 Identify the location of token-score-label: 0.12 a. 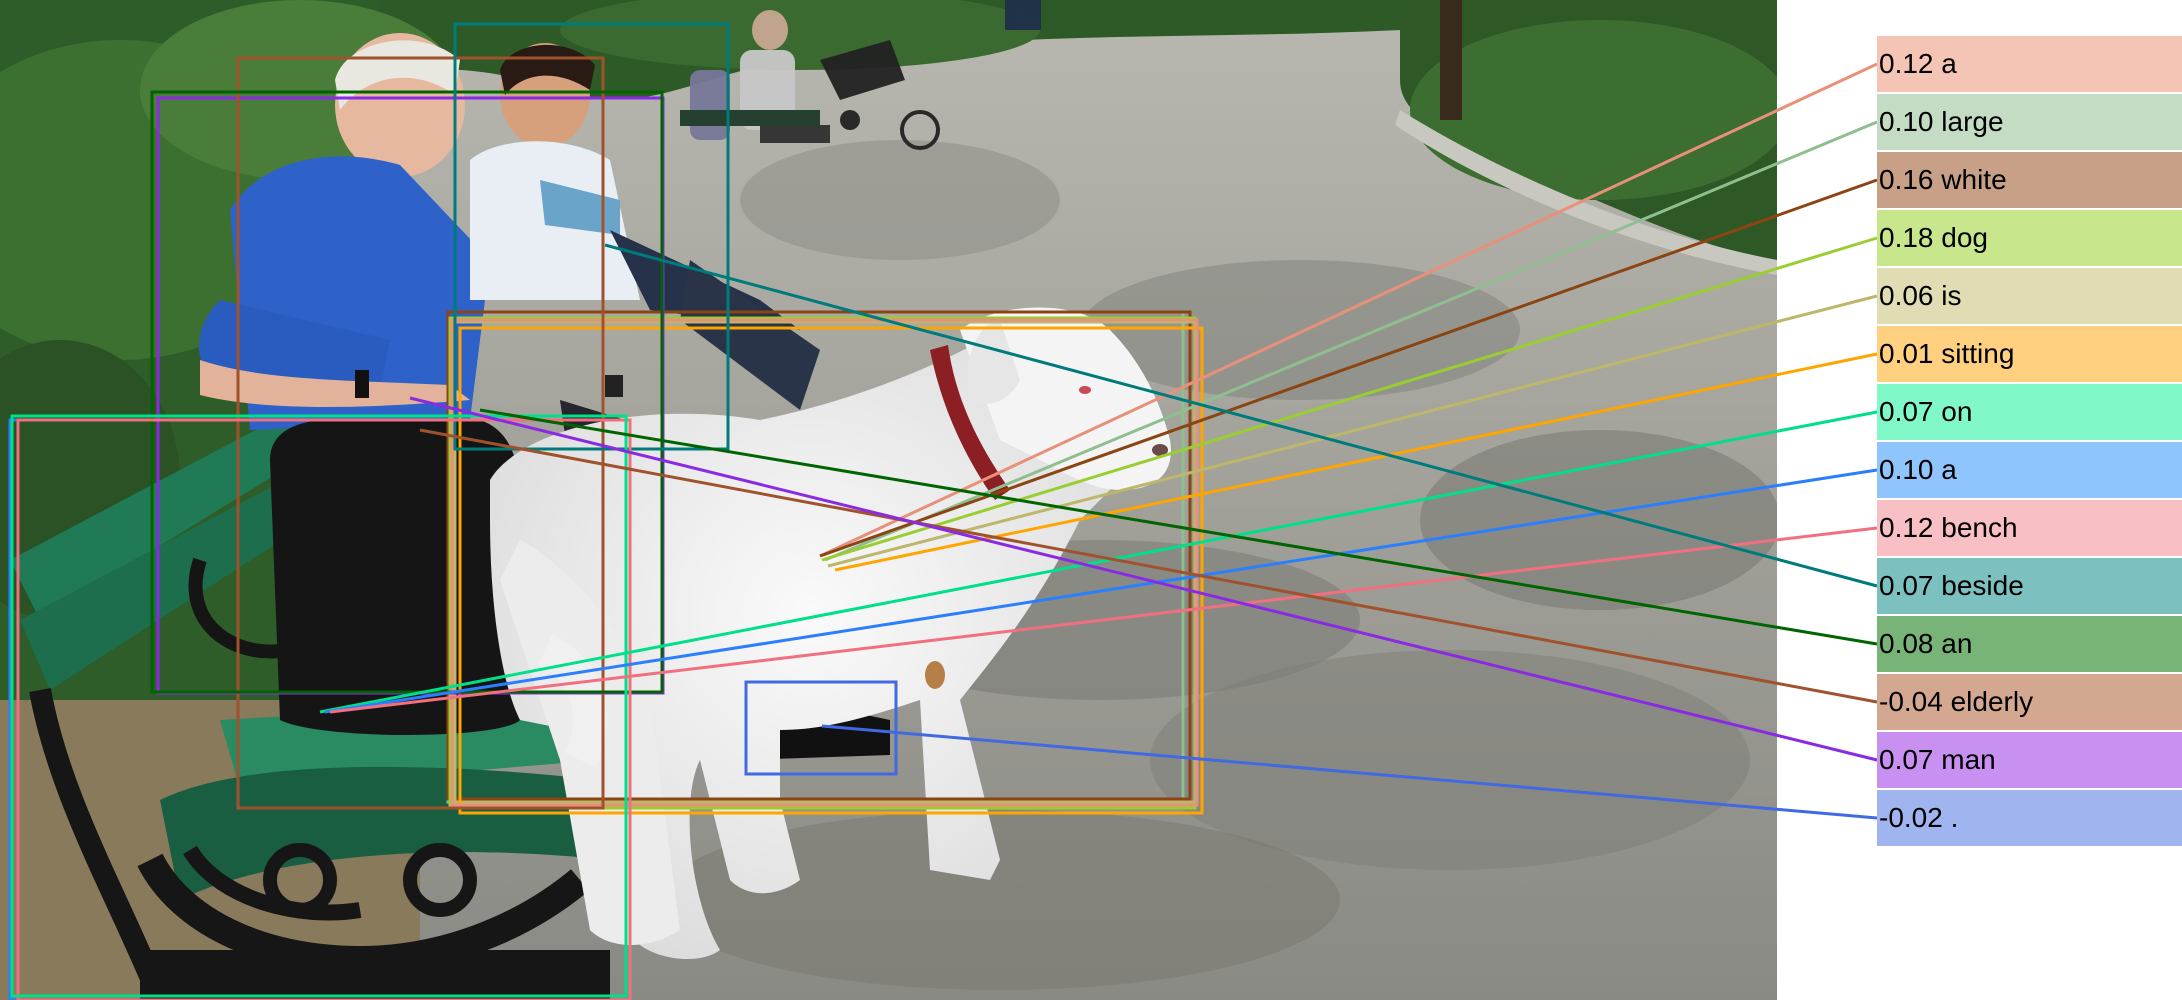
(2029, 64).